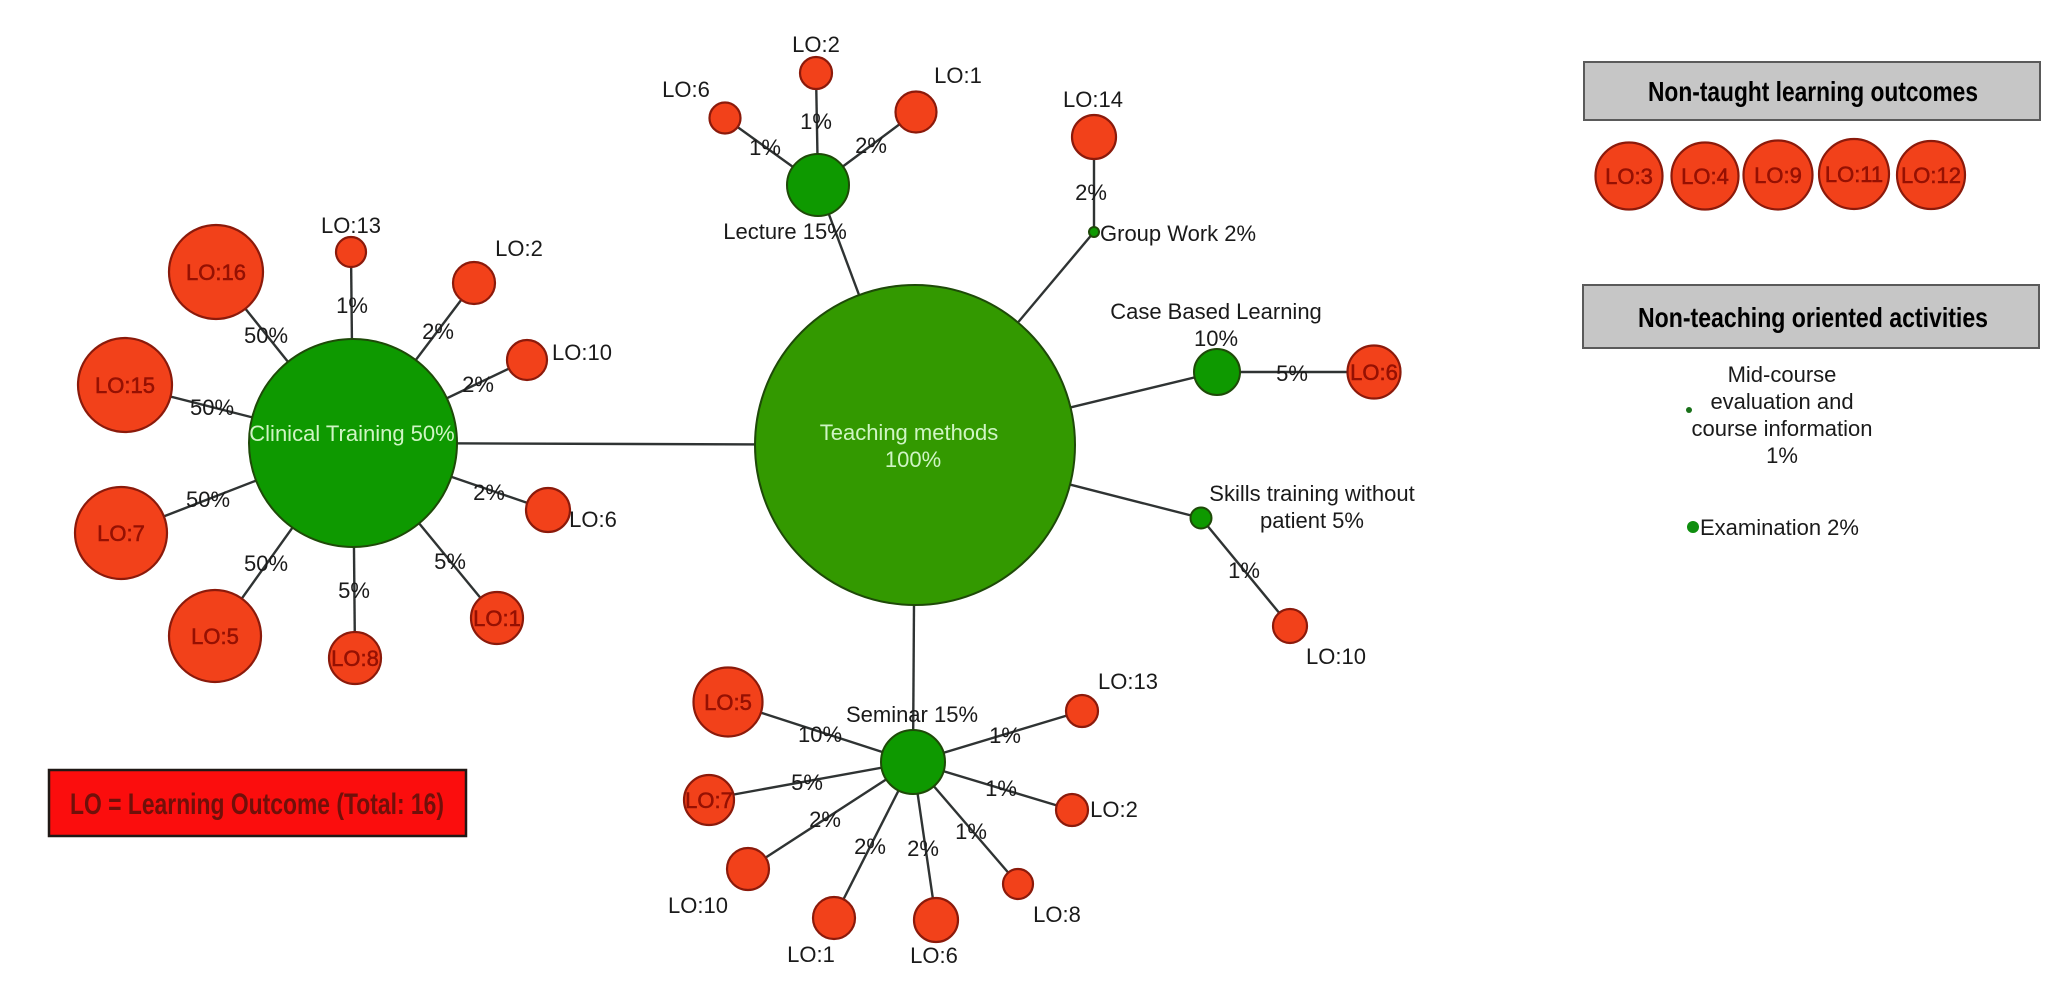  I want to click on svg-text: 100%, so click(913, 459).